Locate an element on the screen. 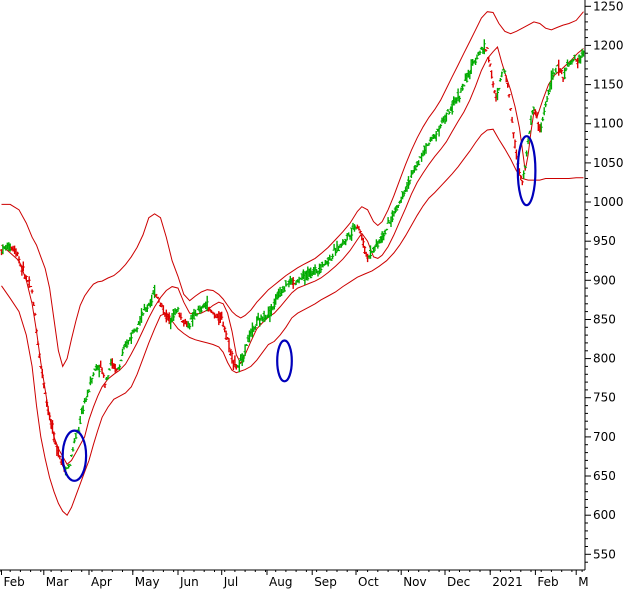 The height and width of the screenshot is (589, 636). y-tick-label: 800 is located at coordinates (604, 359).